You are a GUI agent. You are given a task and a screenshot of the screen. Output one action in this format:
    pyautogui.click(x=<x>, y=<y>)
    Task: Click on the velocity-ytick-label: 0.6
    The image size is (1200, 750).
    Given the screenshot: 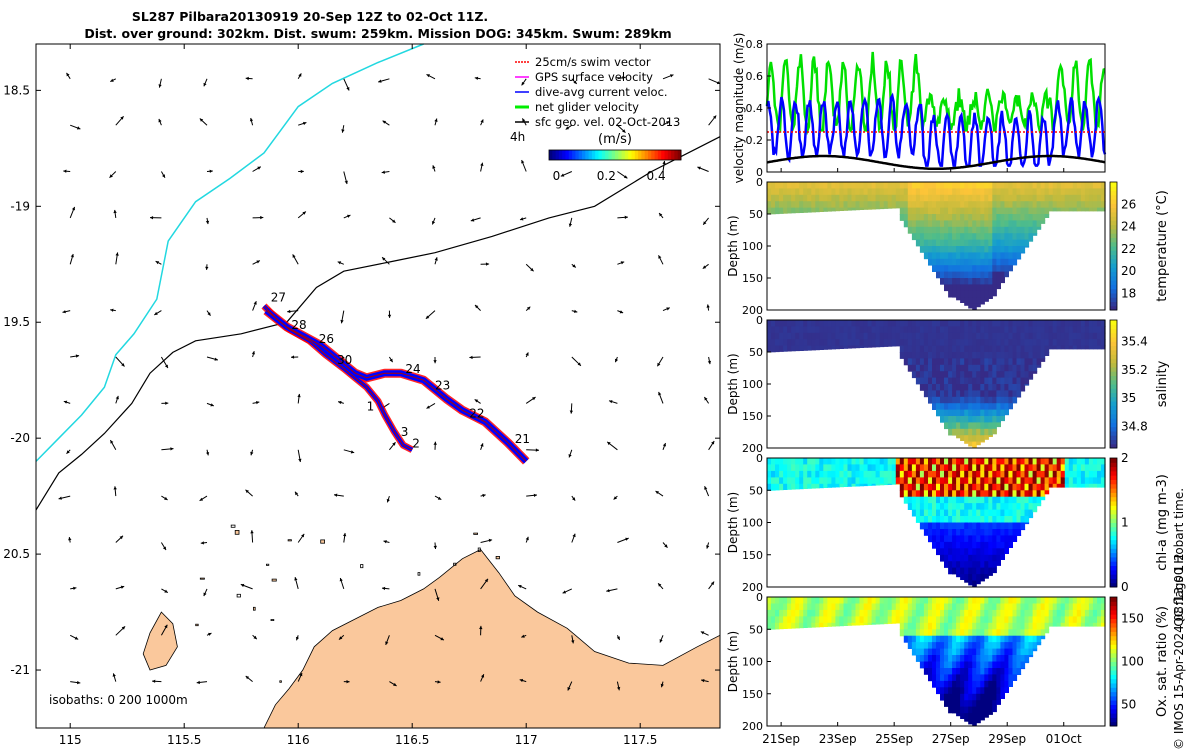 What is the action you would take?
    pyautogui.click(x=755, y=76)
    